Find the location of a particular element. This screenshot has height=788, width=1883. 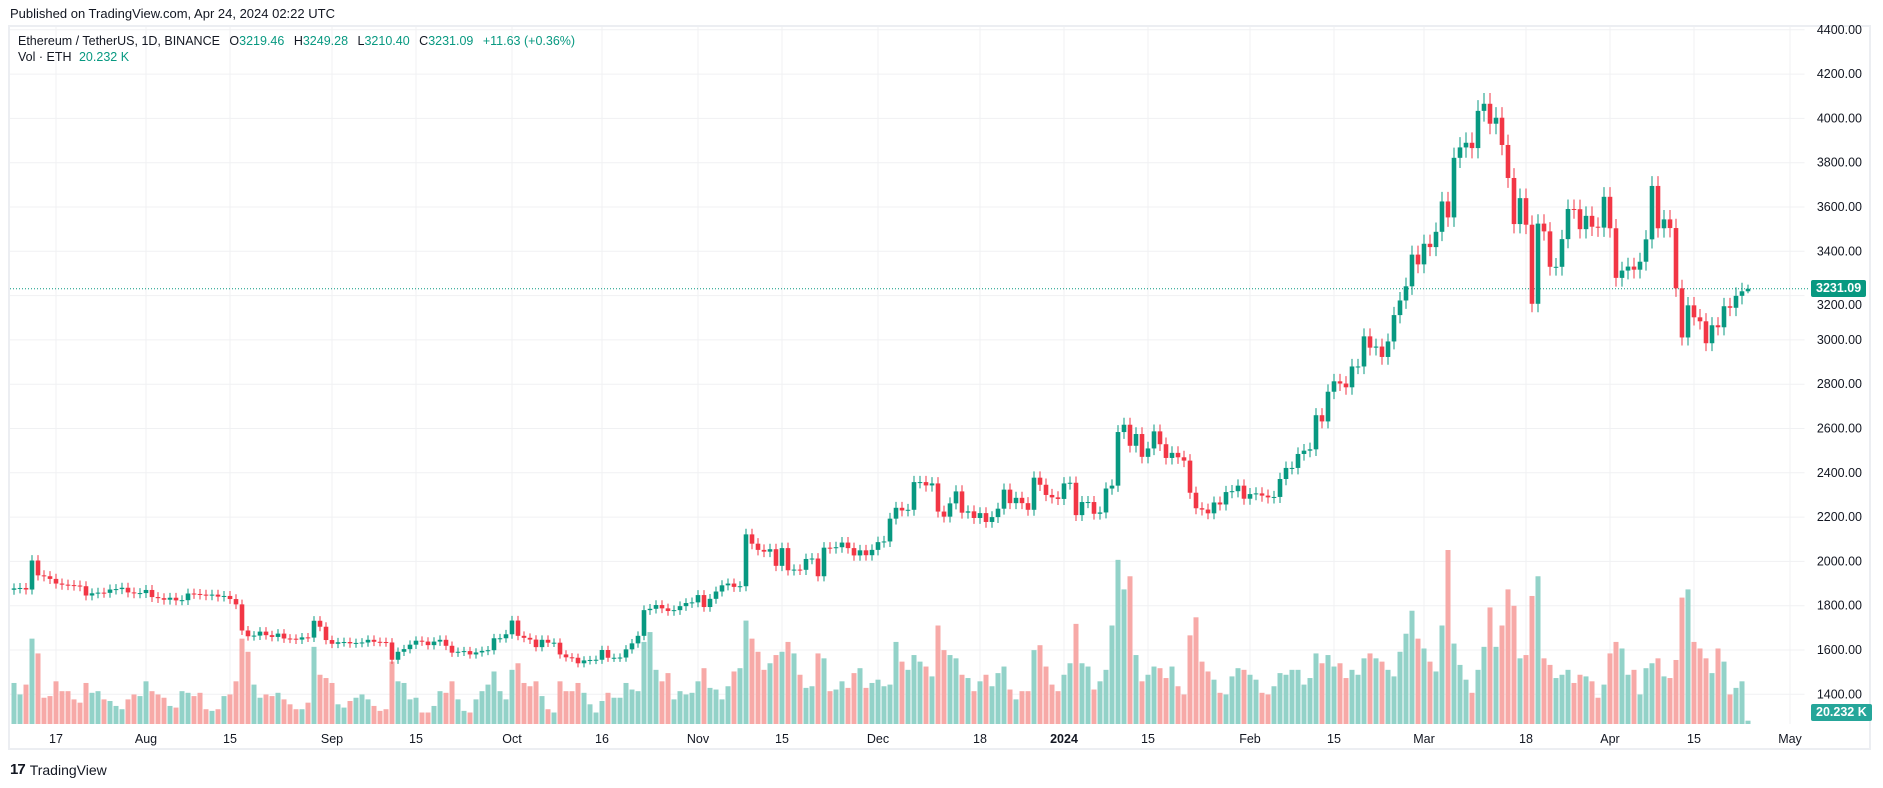

symbol-title: Ethereum / TetherUS, 1D, BINANCE is located at coordinates (119, 41).